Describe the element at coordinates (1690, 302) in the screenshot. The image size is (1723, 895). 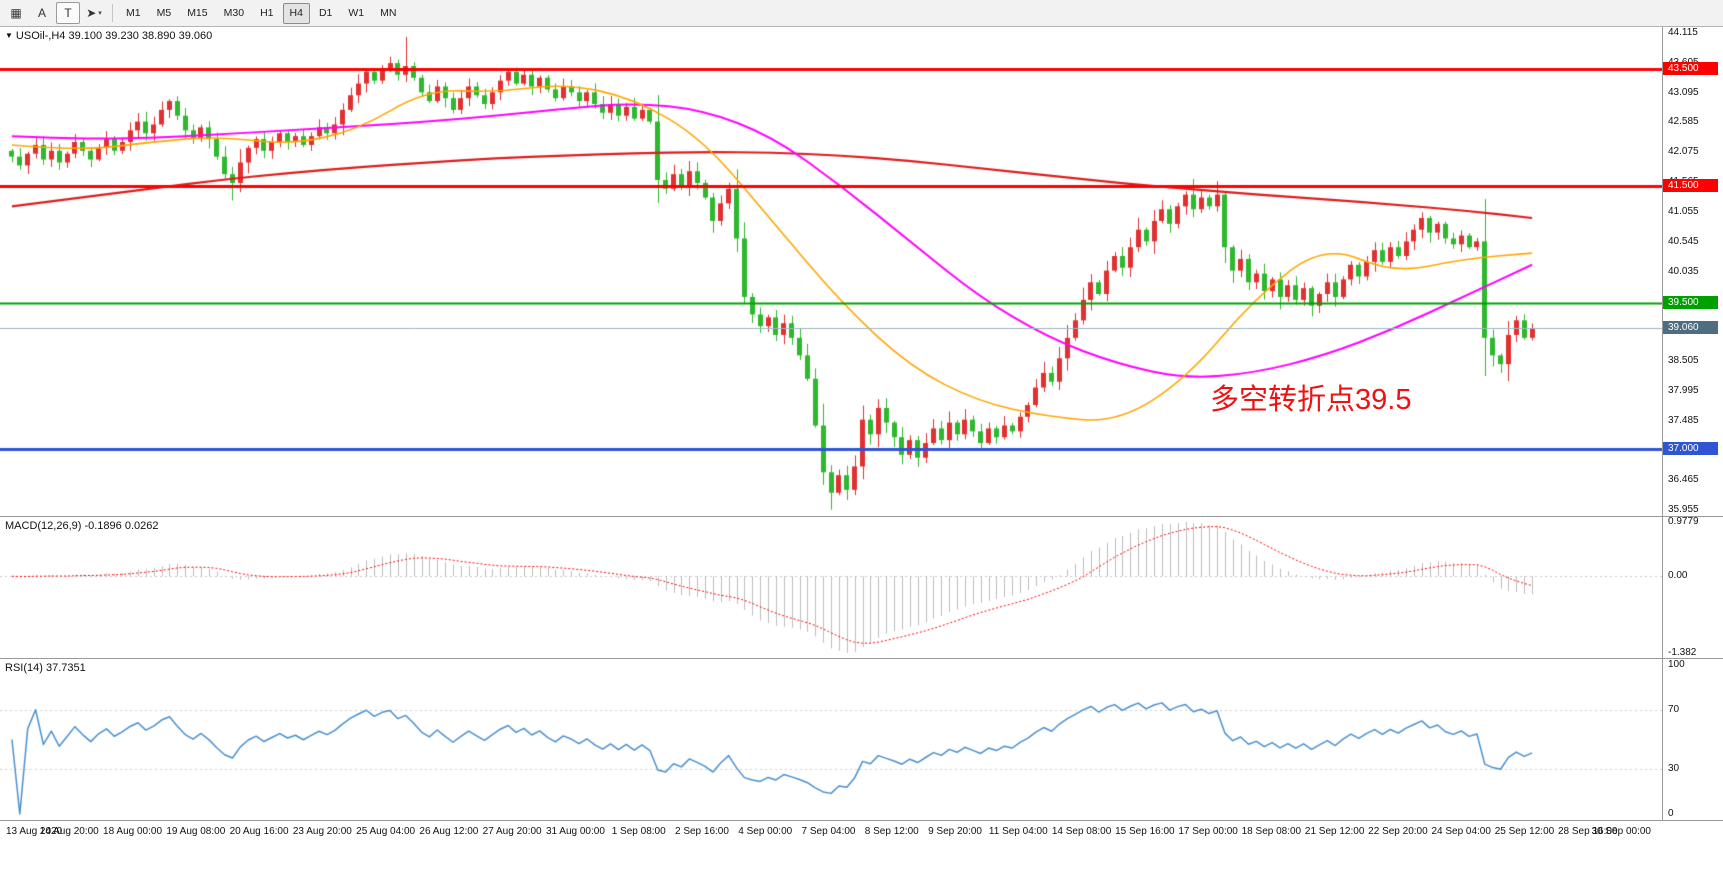
I see `price-level-badge: 39.500` at that location.